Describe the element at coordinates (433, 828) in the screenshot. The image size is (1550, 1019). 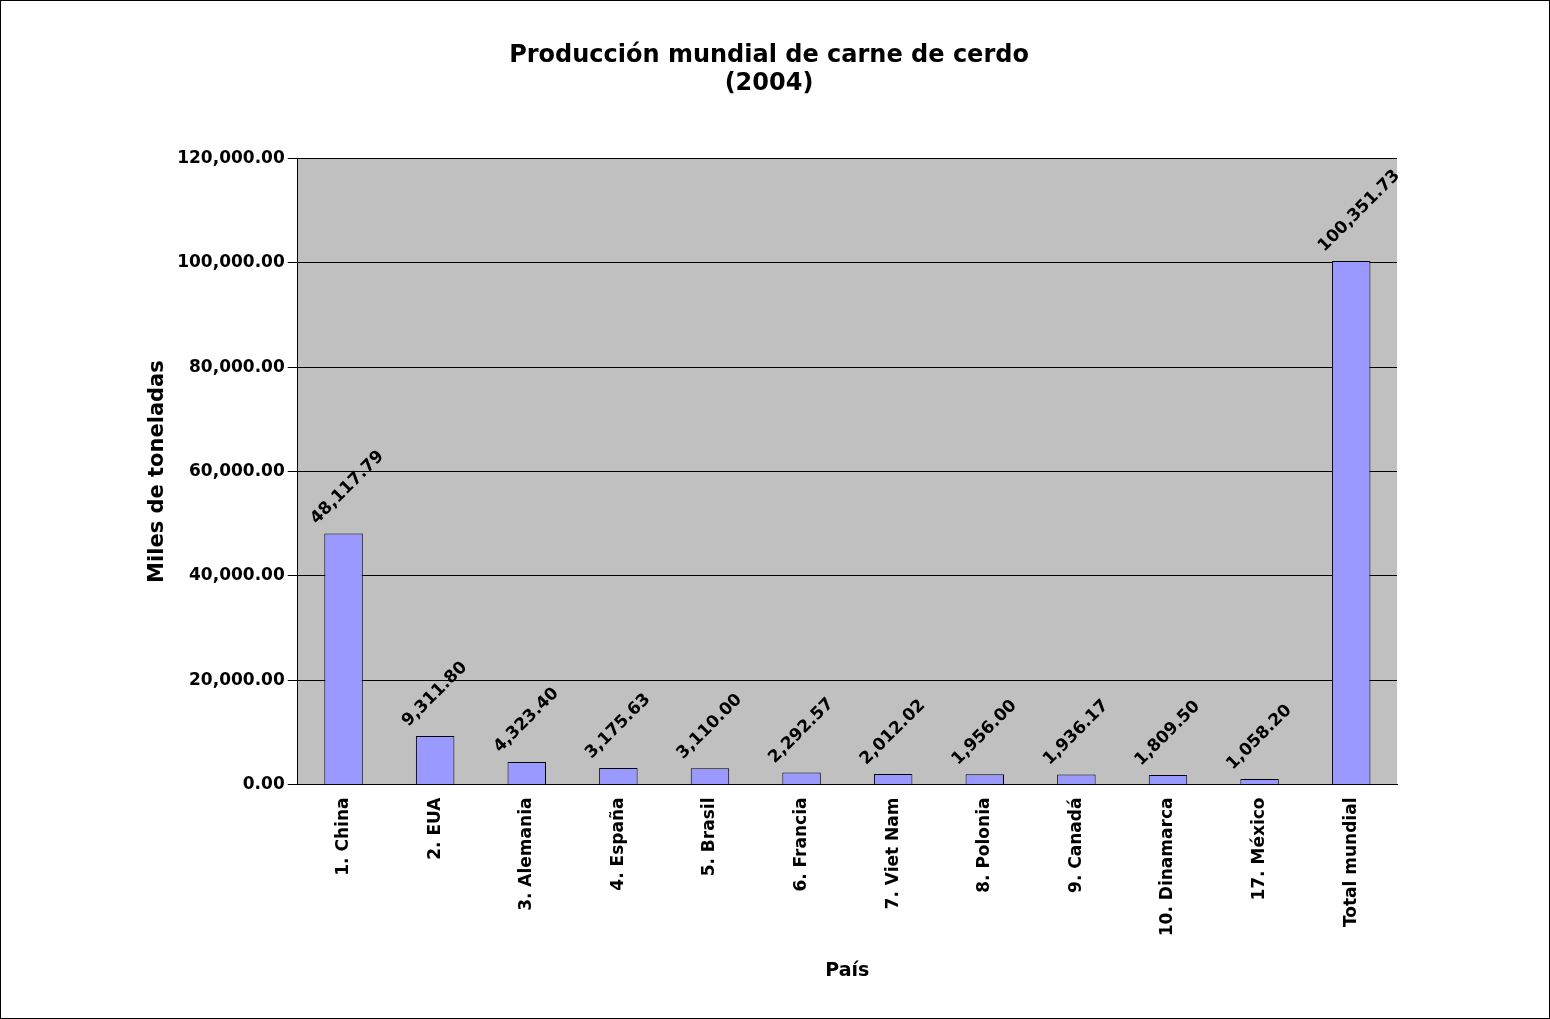
I see `x-tick-label: 2. EUA` at that location.